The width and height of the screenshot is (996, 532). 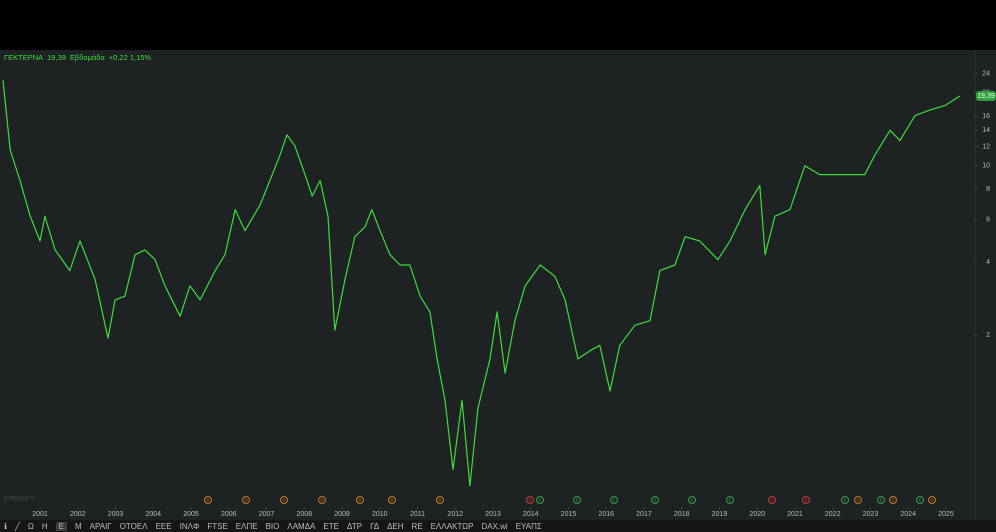 I want to click on toolbar-item: ΒΙΟ, so click(x=272, y=526).